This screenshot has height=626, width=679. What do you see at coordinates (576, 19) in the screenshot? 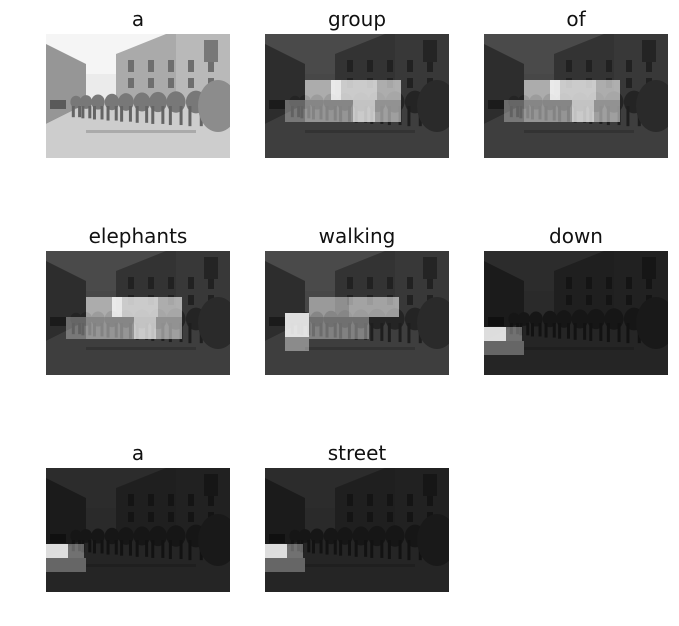
I see `panel-word: of` at bounding box center [576, 19].